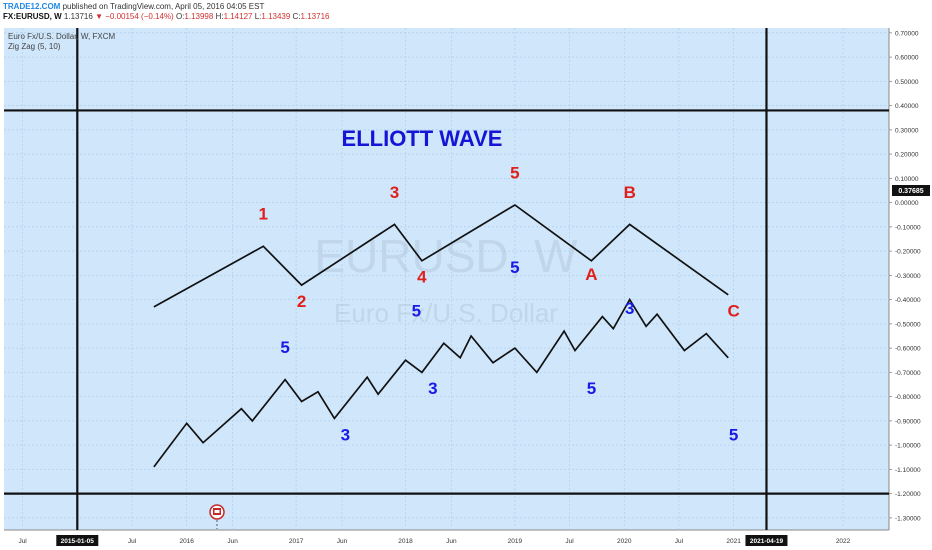  What do you see at coordinates (624, 541) in the screenshot?
I see `x-tick-label: 2020` at bounding box center [624, 541].